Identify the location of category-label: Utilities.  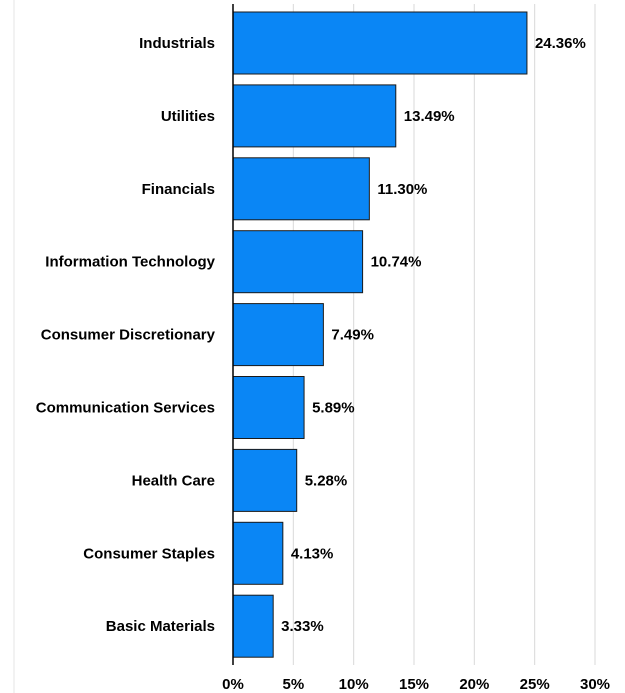
(188, 116).